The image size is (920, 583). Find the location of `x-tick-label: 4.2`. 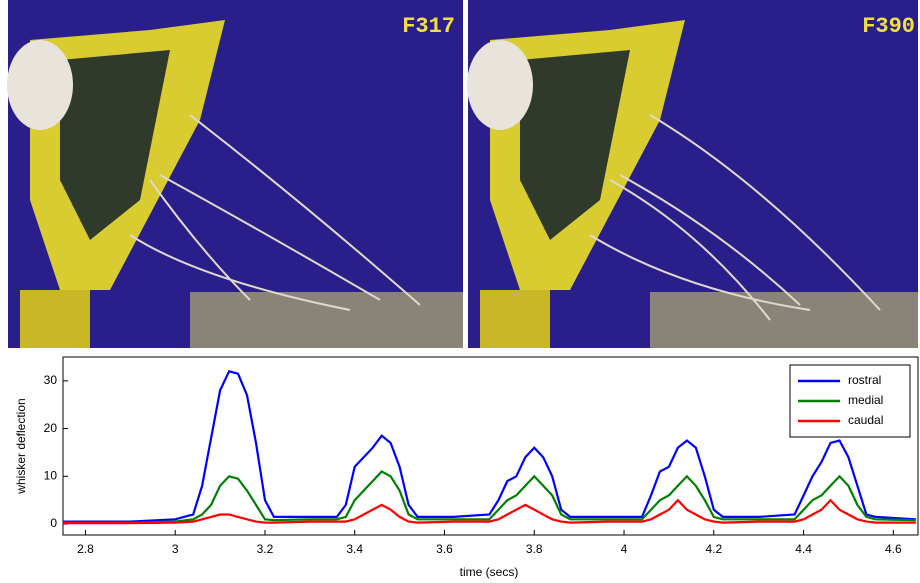

x-tick-label: 4.2 is located at coordinates (713, 549).